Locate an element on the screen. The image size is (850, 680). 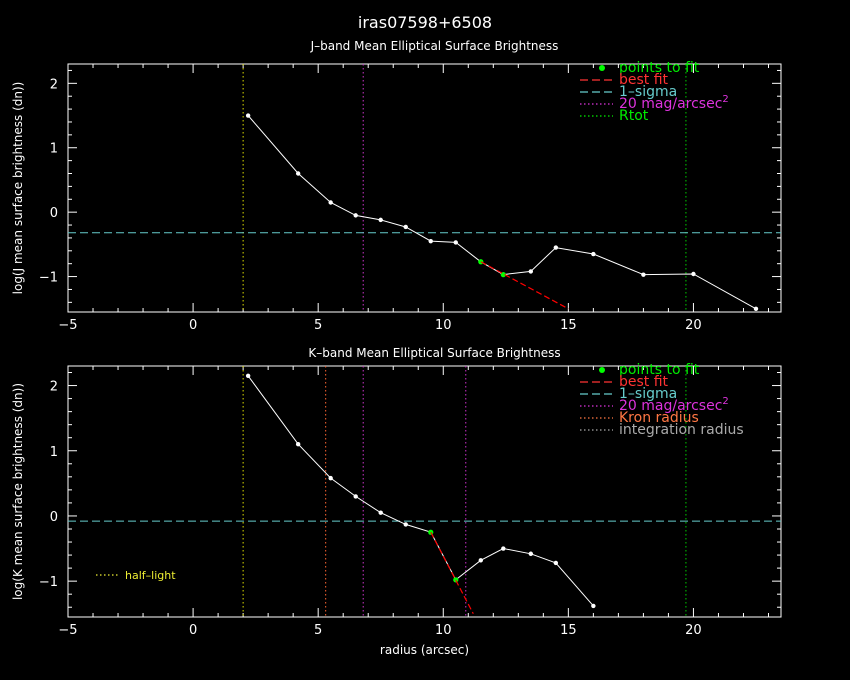
y-axis-label: log(J mean surface brightness (dn)) is located at coordinates (18, 188).